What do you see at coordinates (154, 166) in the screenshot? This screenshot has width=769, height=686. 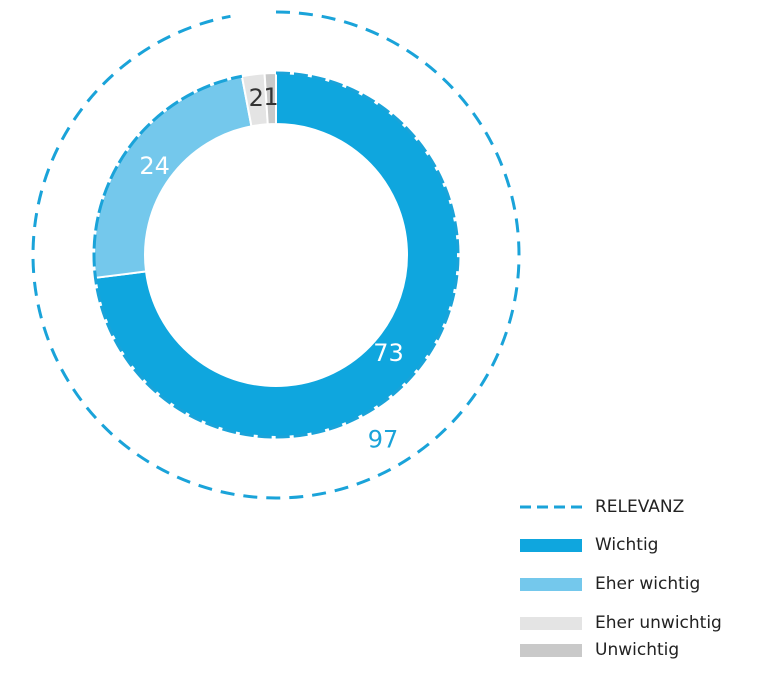 I see `value-label: 24` at bounding box center [154, 166].